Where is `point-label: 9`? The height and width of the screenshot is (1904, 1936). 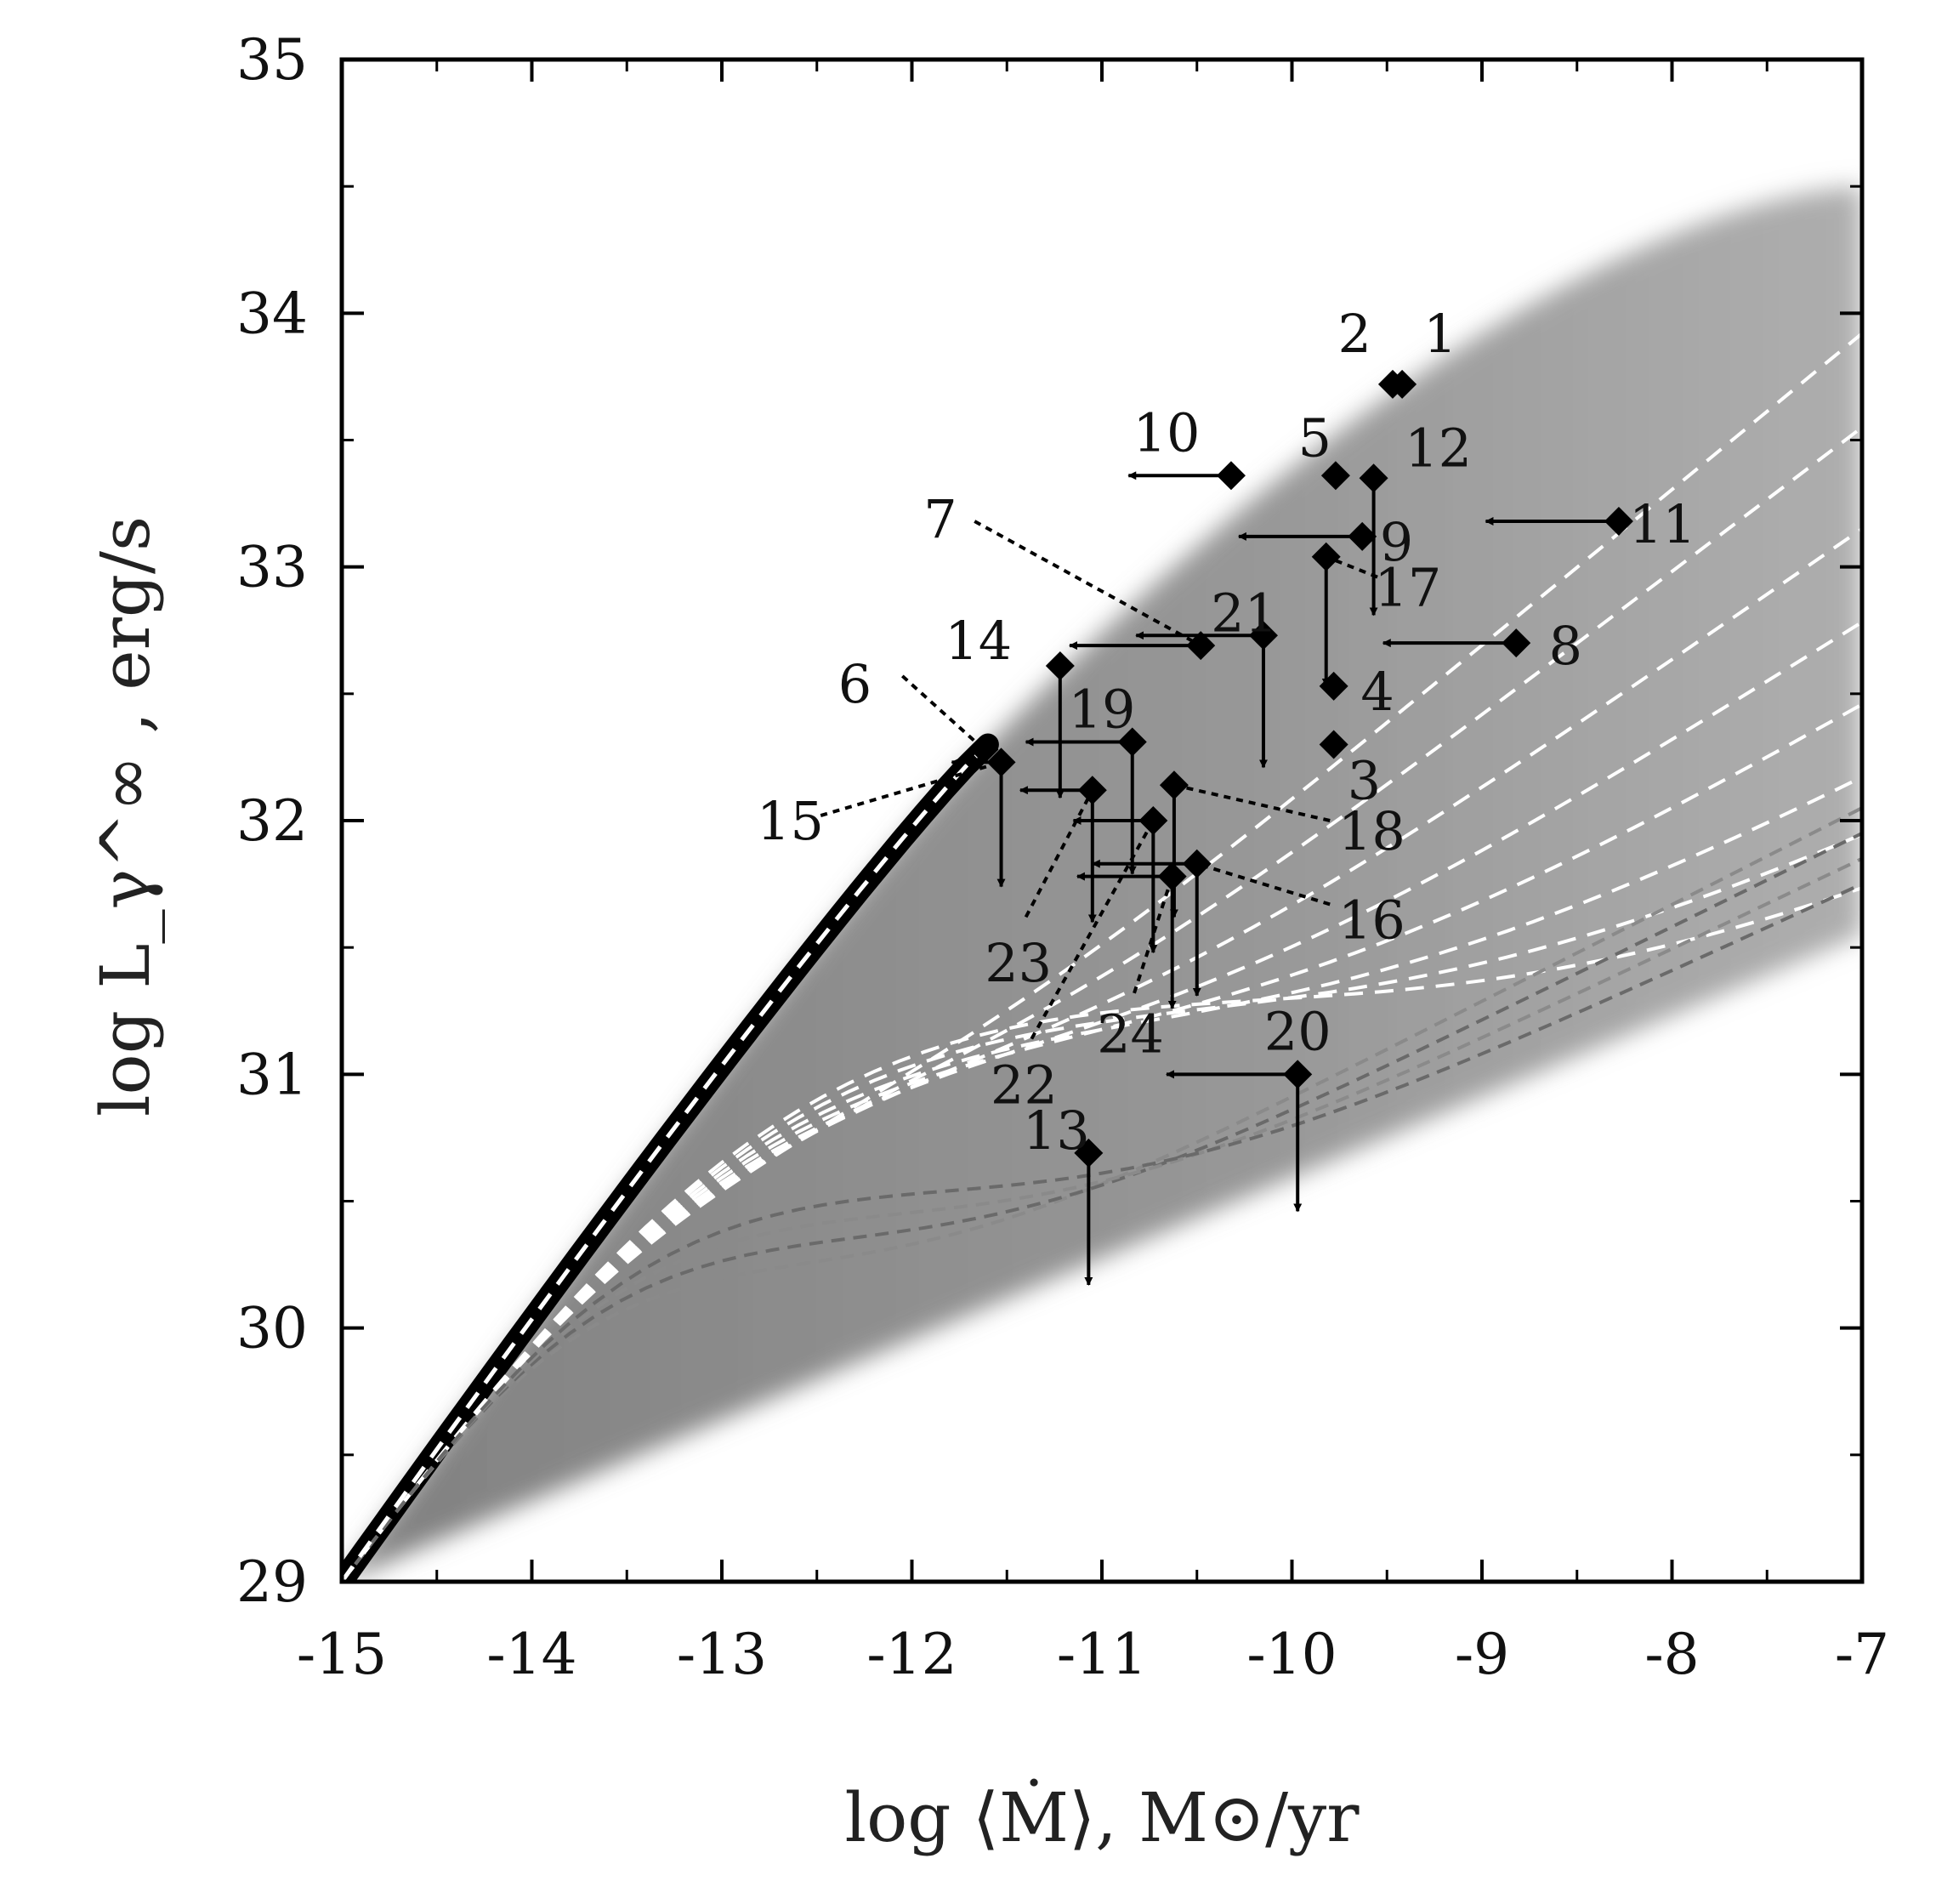
point-label: 9 is located at coordinates (1396, 542).